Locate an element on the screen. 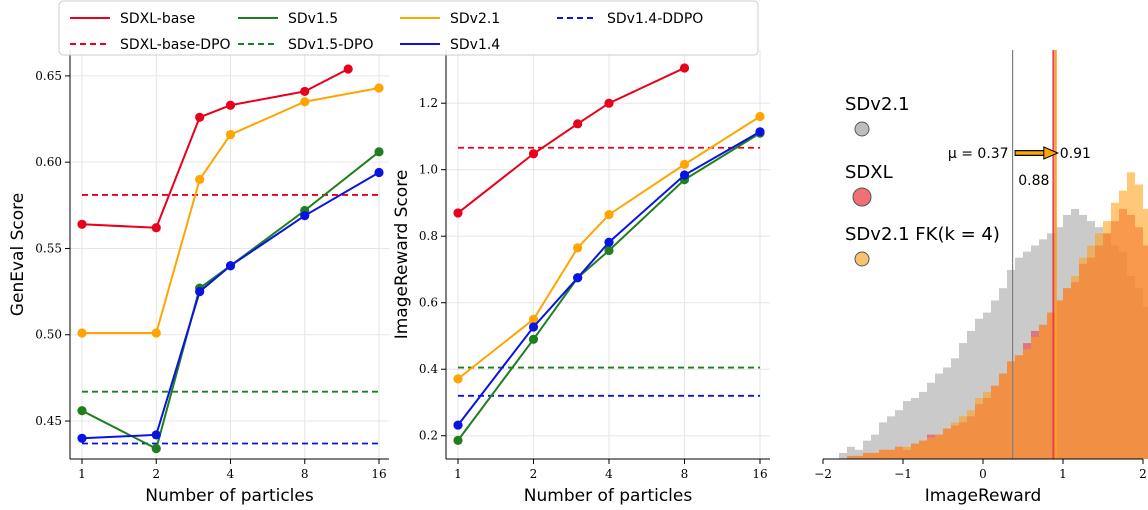  x-axis-label: Number of particles is located at coordinates (229, 496).